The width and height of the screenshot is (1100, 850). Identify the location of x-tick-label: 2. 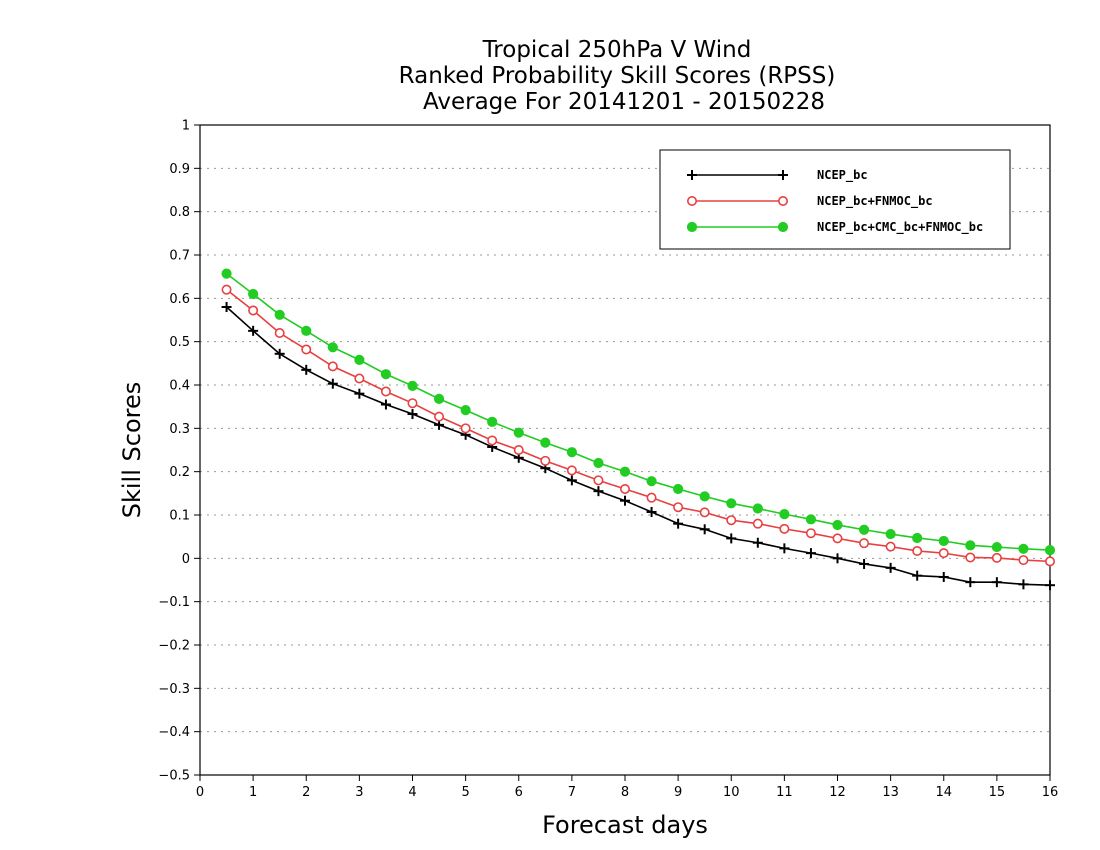
(306, 792).